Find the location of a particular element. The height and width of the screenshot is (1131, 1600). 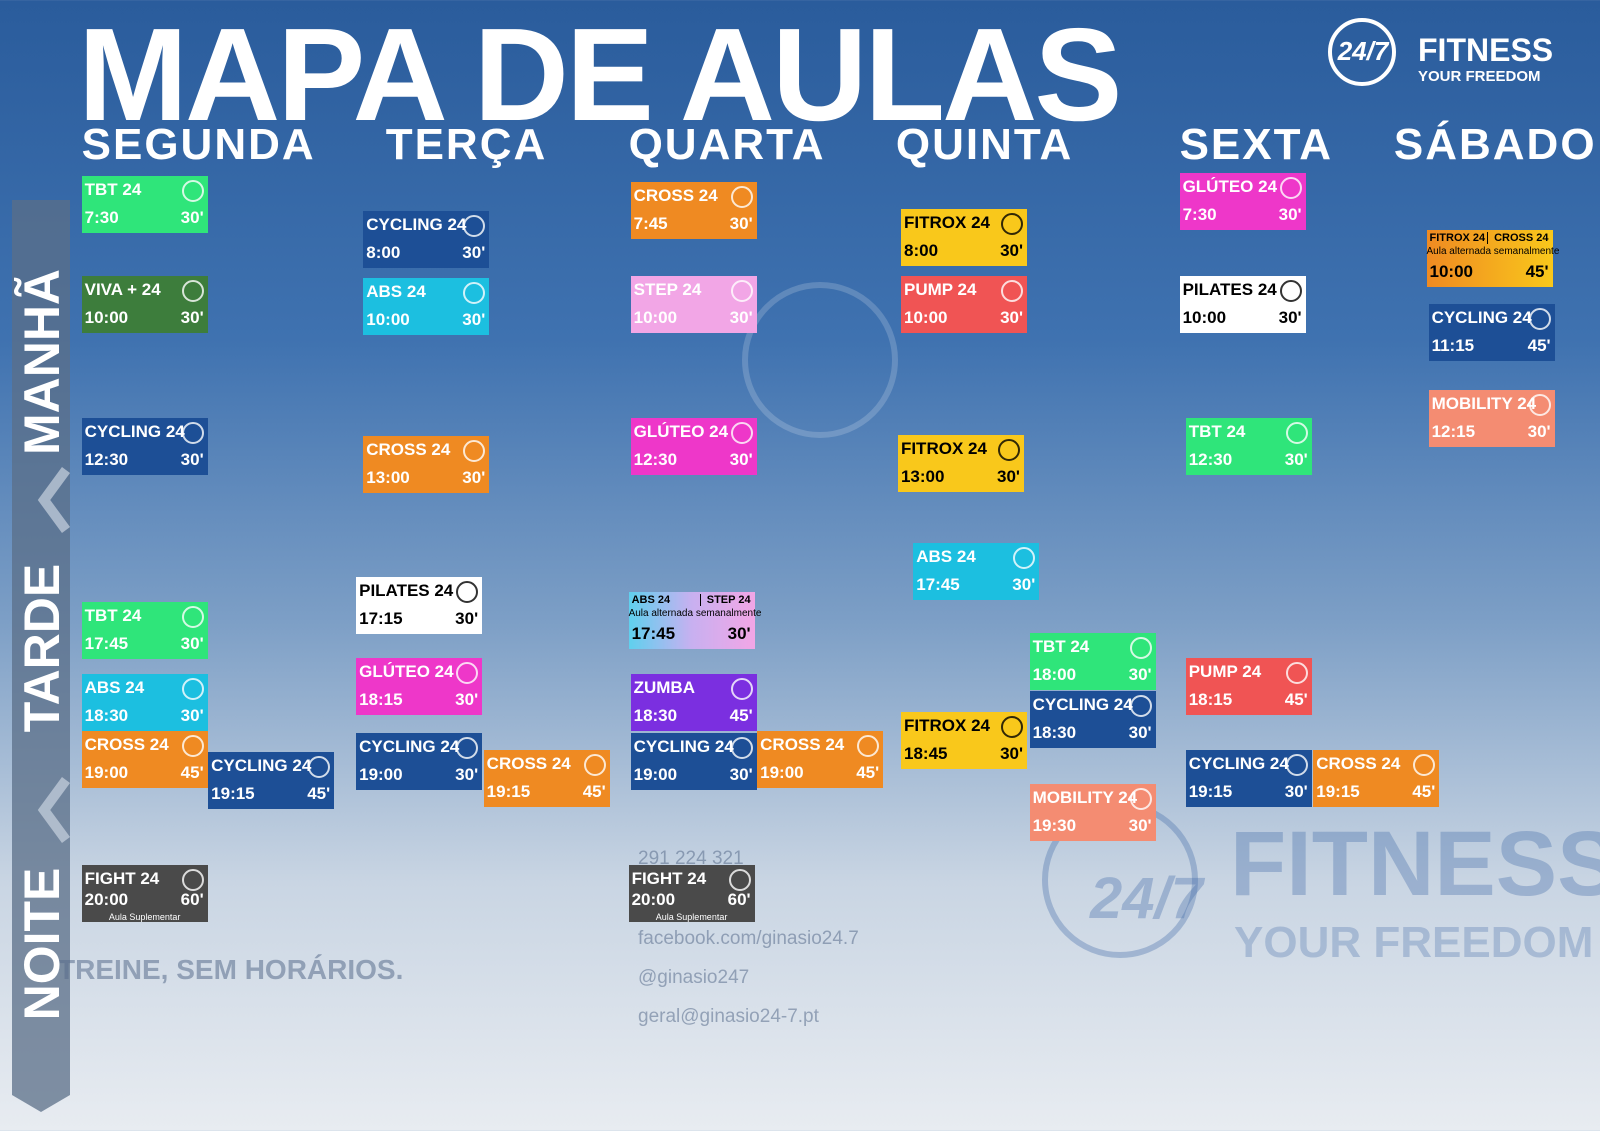

class-card: PUMP 24 18:15 45' is located at coordinates (1248, 687).